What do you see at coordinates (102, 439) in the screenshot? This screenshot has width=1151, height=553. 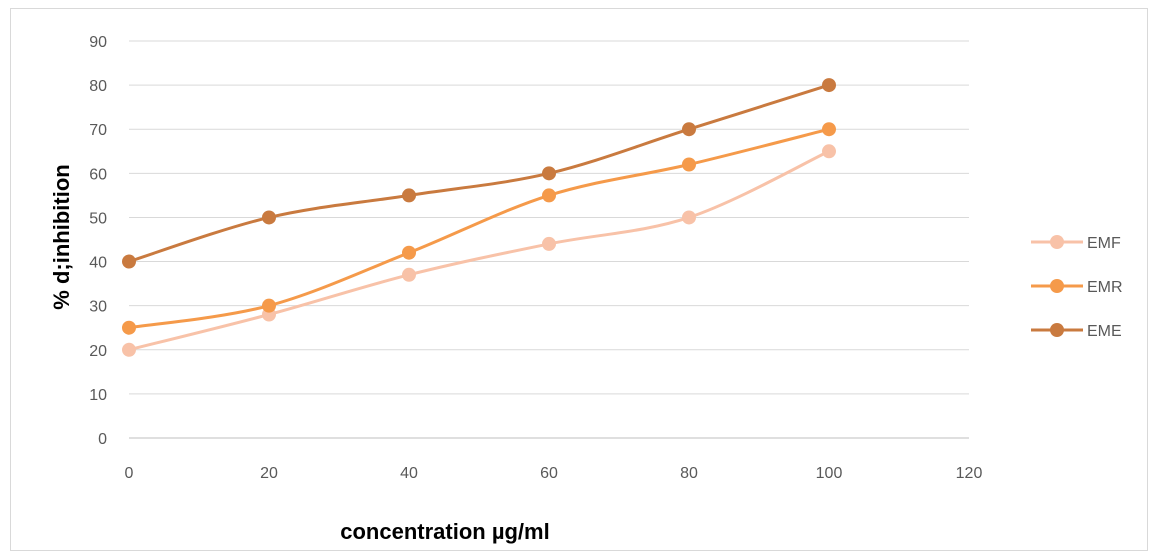 I see `y-tick-label-0: 0` at bounding box center [102, 439].